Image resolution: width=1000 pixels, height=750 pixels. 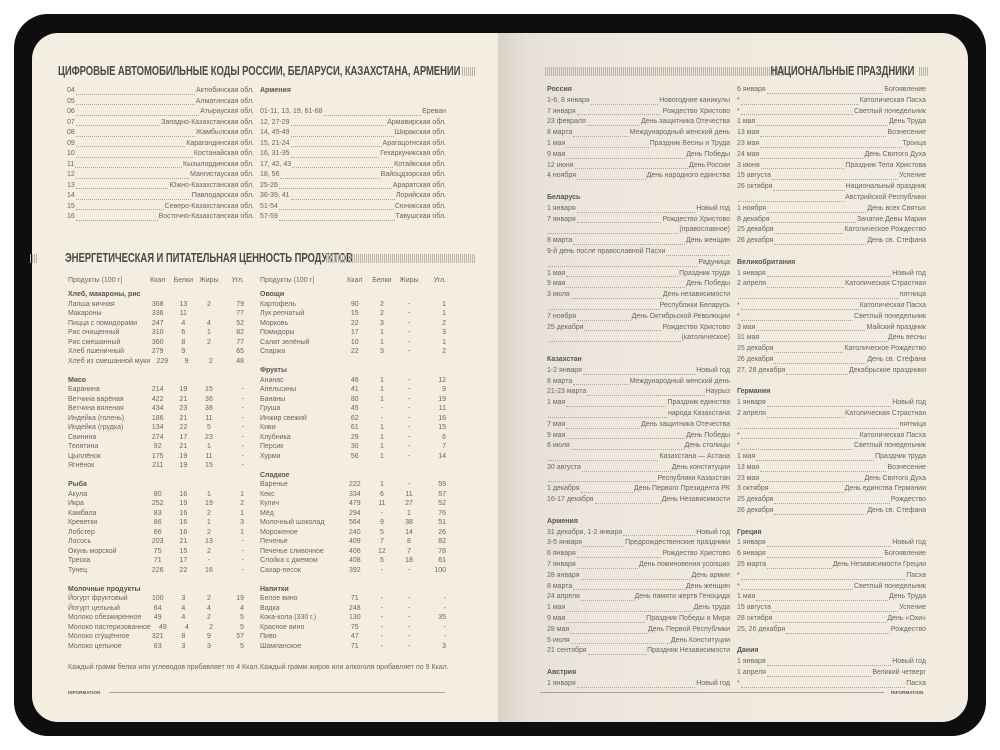 I want to click on food-row: Кулич 479 11 27 52, so click(x=353, y=504).